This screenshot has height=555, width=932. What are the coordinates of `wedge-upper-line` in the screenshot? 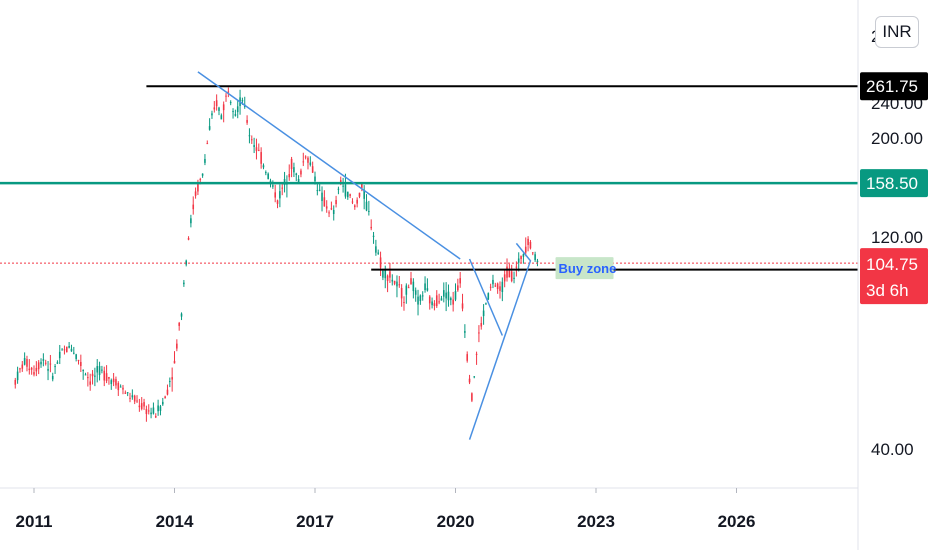 It's located at (500, 341).